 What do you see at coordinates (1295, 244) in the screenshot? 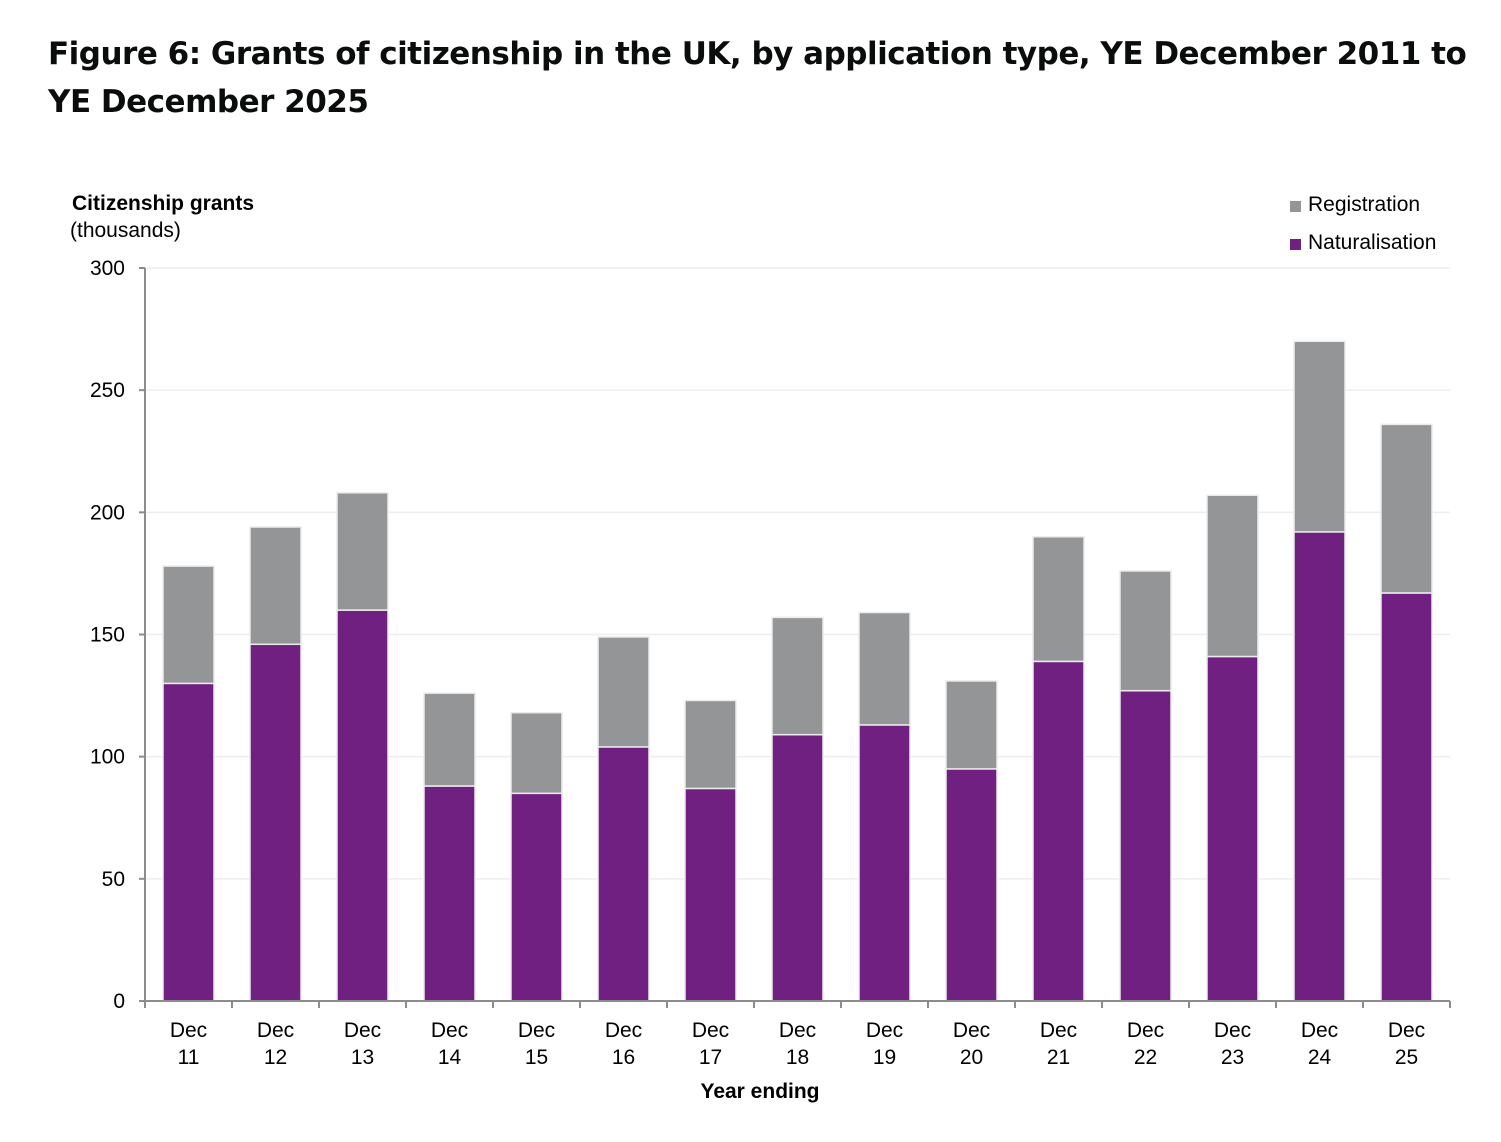
I see `legend-swatch-naturalisation` at bounding box center [1295, 244].